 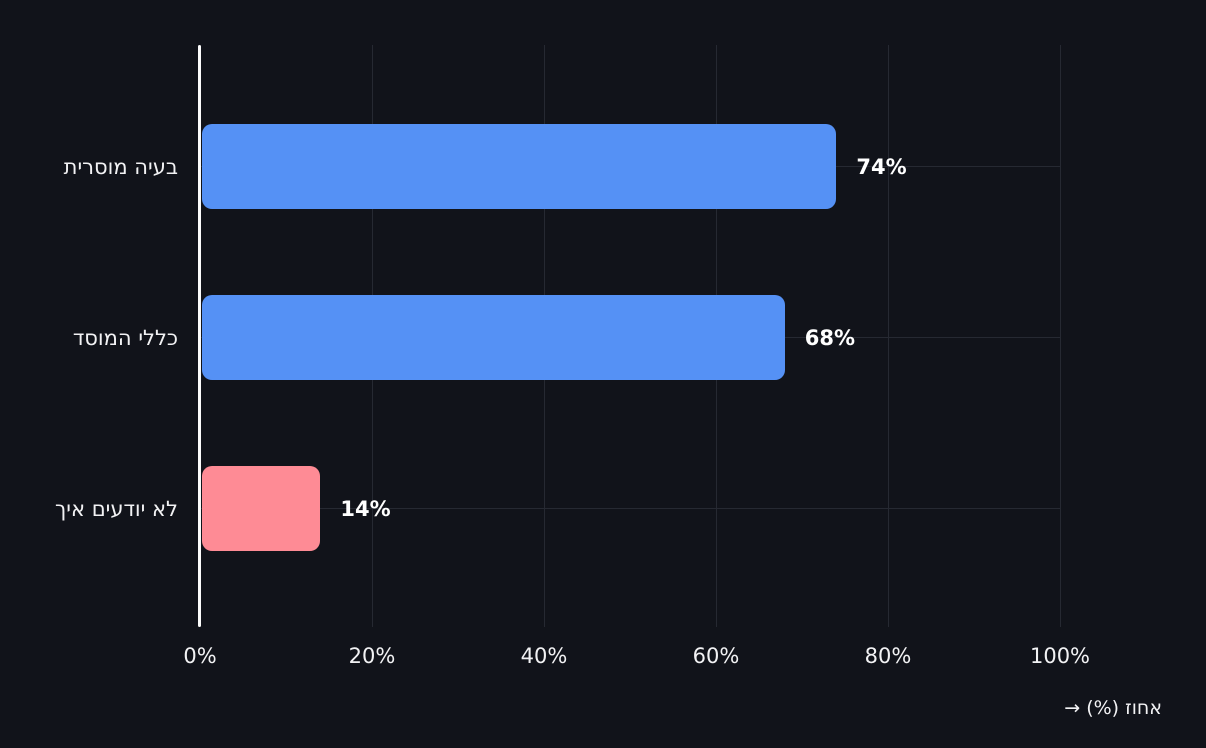 What do you see at coordinates (199, 336) in the screenshot?
I see `y-axis-line` at bounding box center [199, 336].